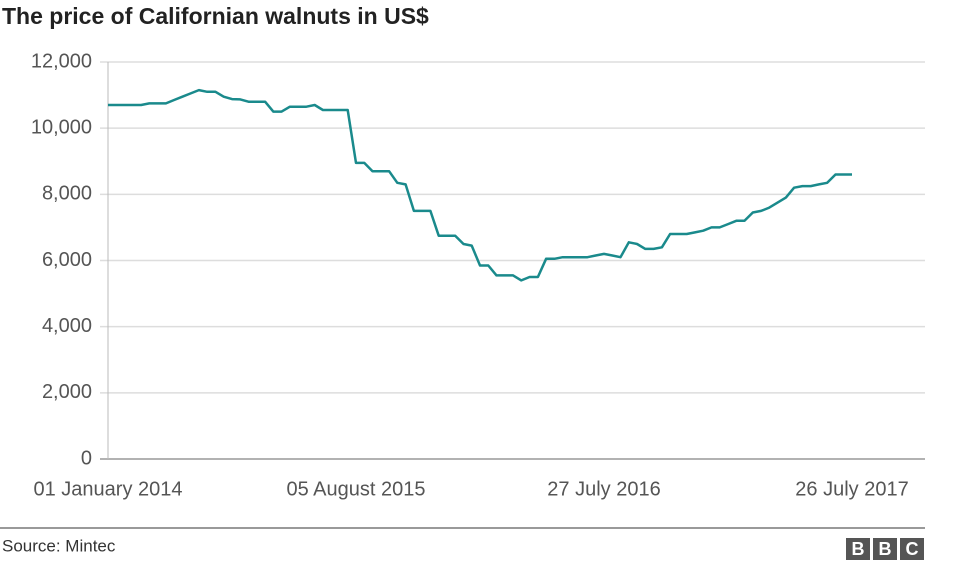 Image resolution: width=976 pixels, height=566 pixels. Describe the element at coordinates (107, 489) in the screenshot. I see `x-tick-label: 01 January 2014` at that location.